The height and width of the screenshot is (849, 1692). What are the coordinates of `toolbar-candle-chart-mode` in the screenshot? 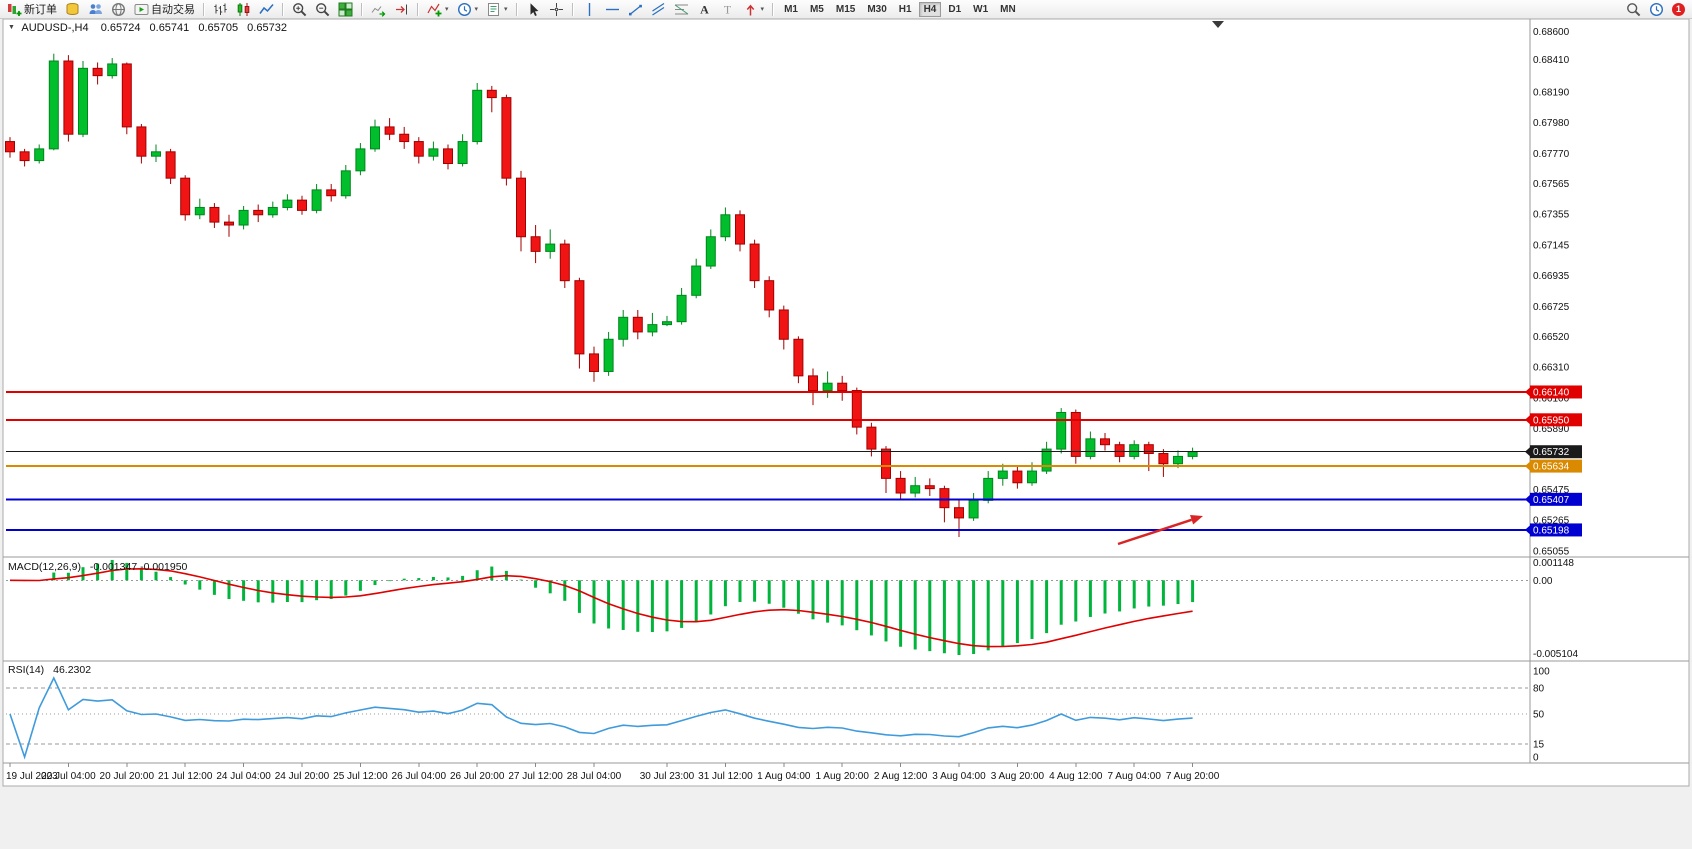 It's located at (243, 9).